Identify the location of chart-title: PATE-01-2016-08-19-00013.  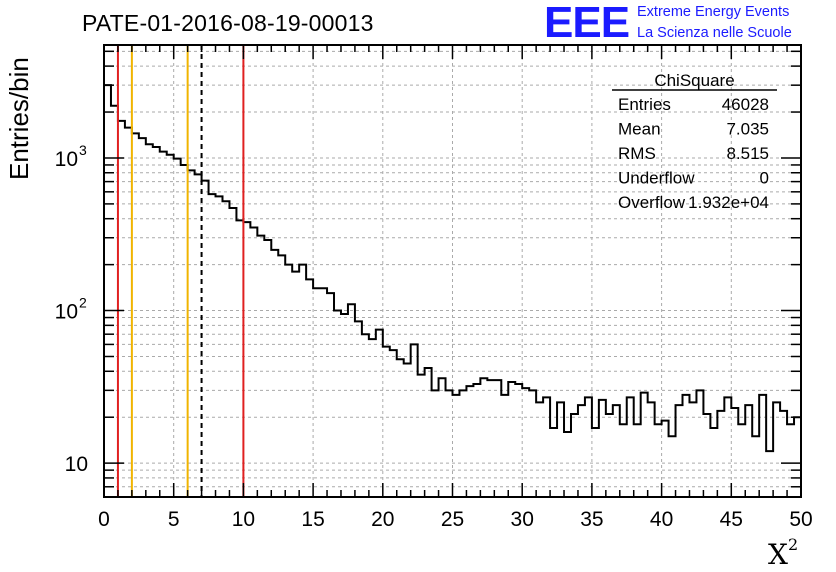
(228, 23).